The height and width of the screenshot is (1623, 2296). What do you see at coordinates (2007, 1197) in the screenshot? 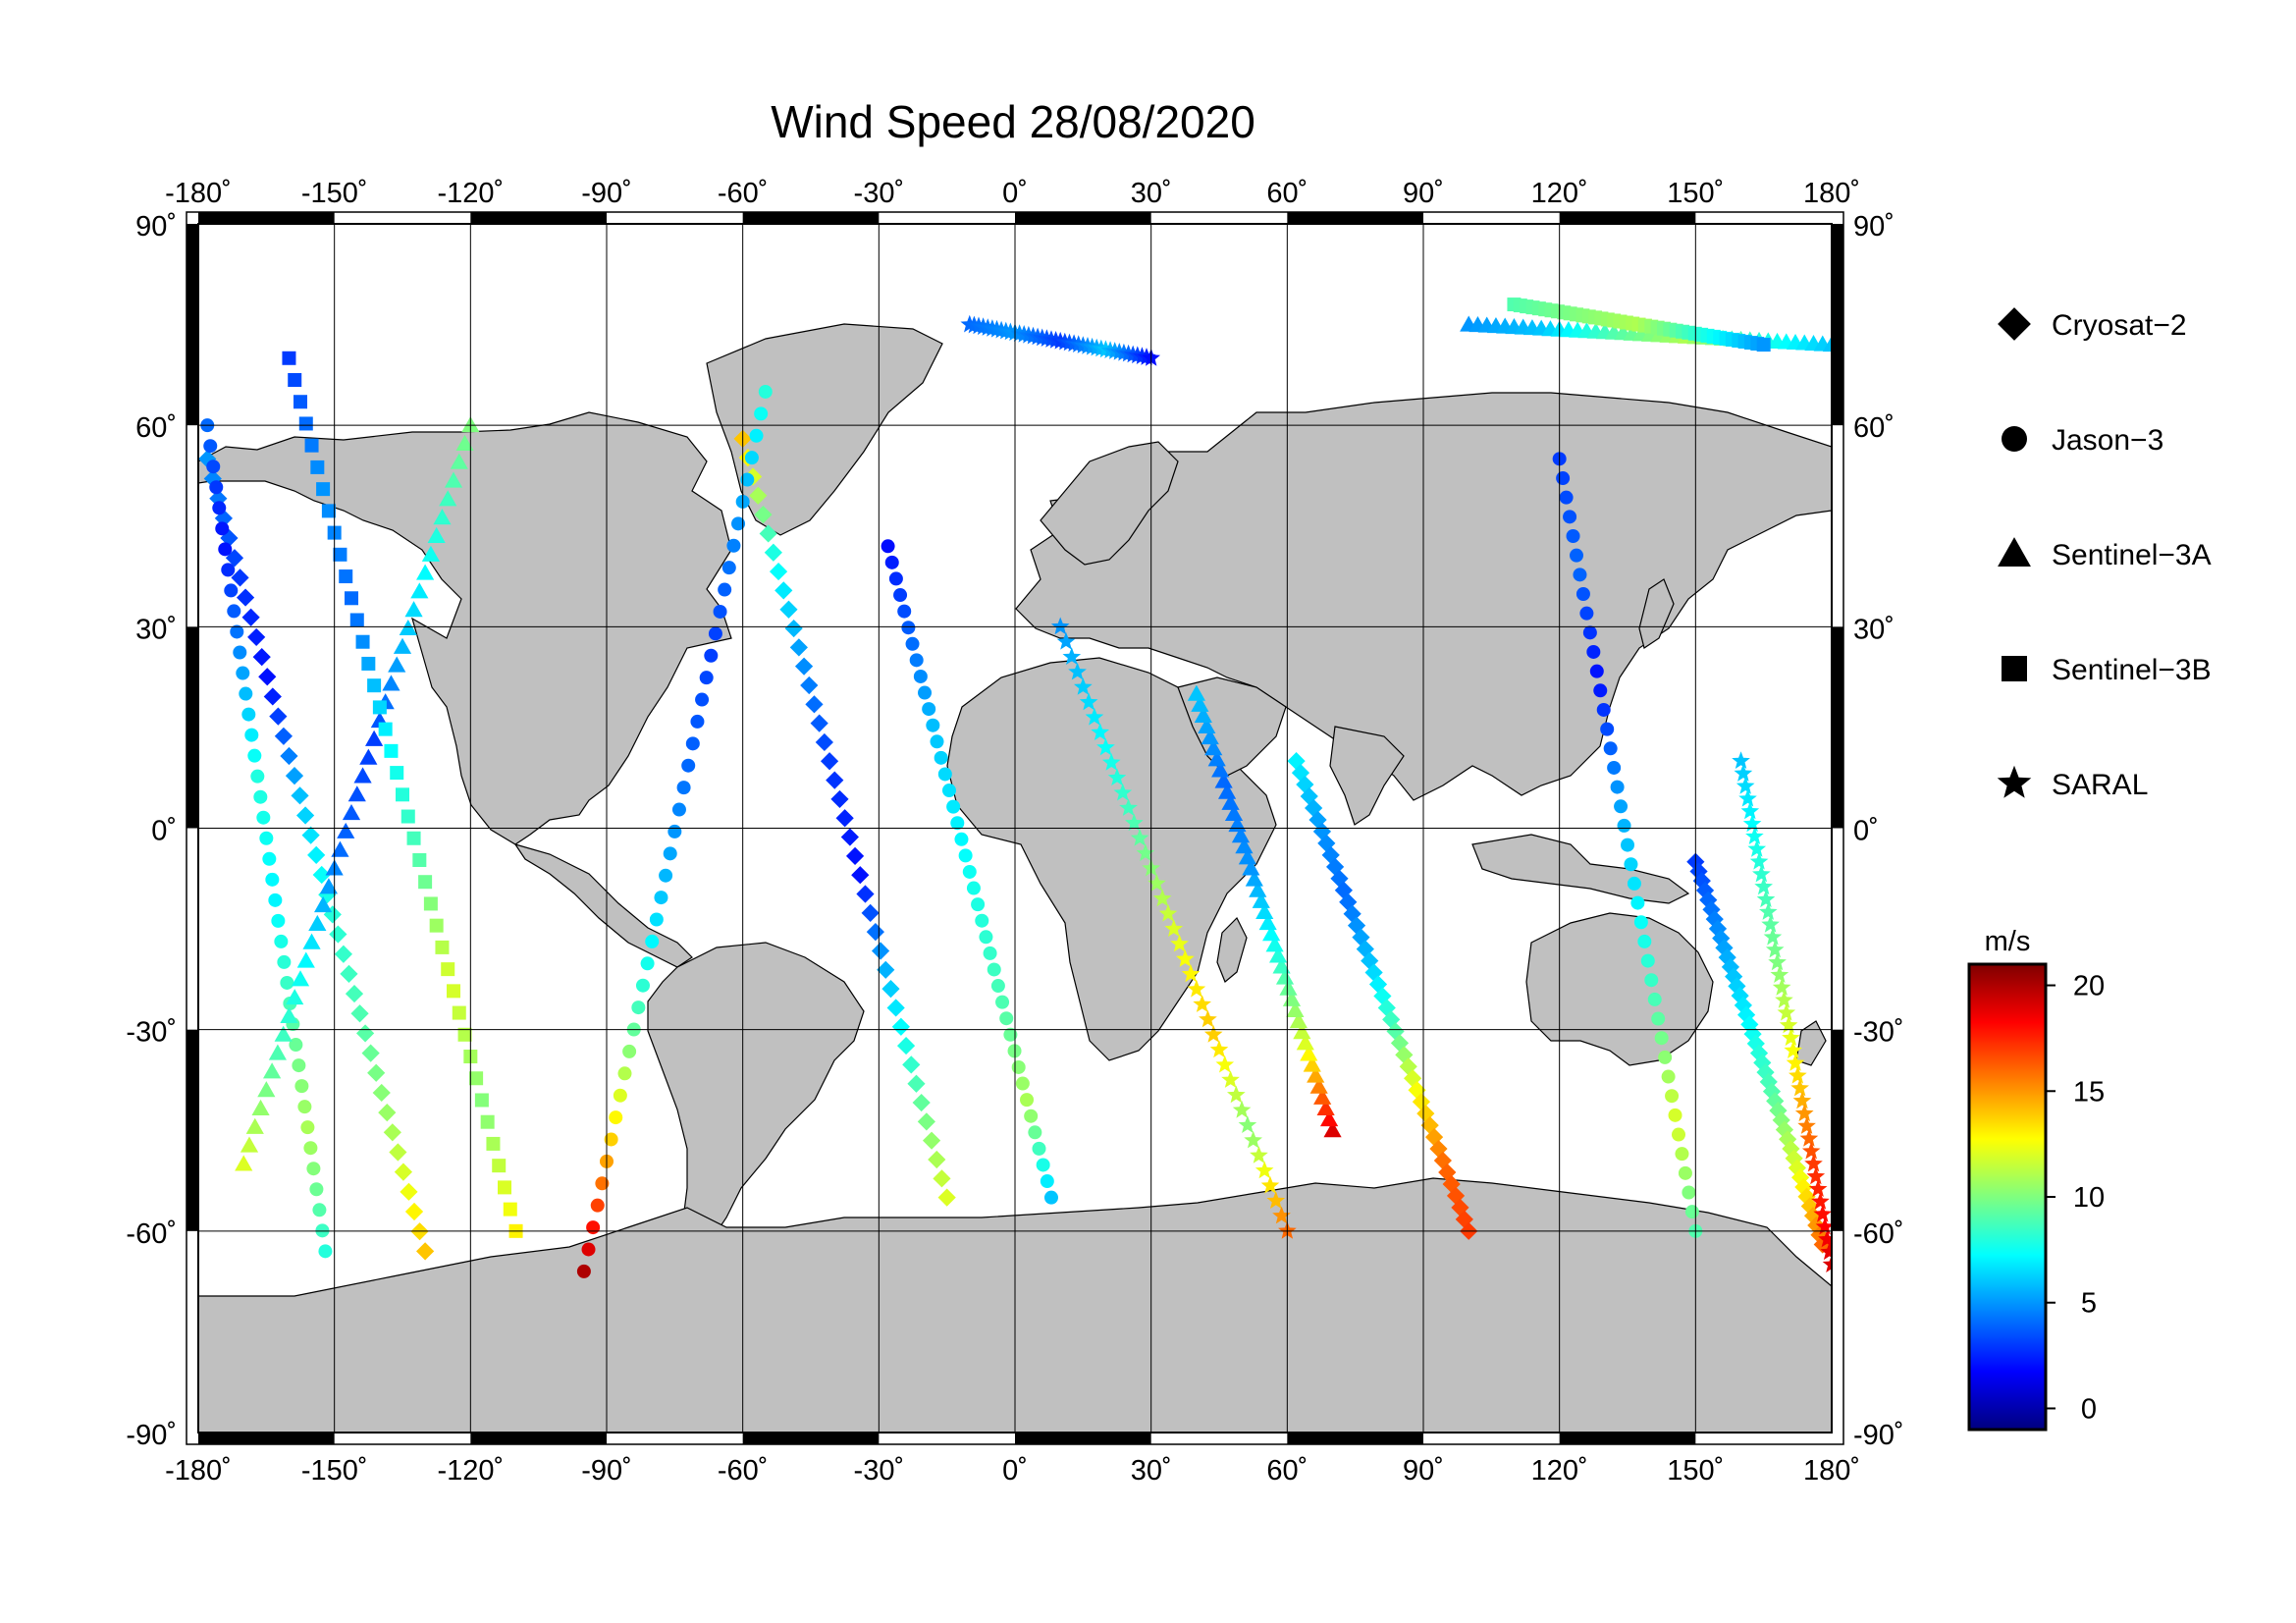
I see `colorbar-gradient` at bounding box center [2007, 1197].